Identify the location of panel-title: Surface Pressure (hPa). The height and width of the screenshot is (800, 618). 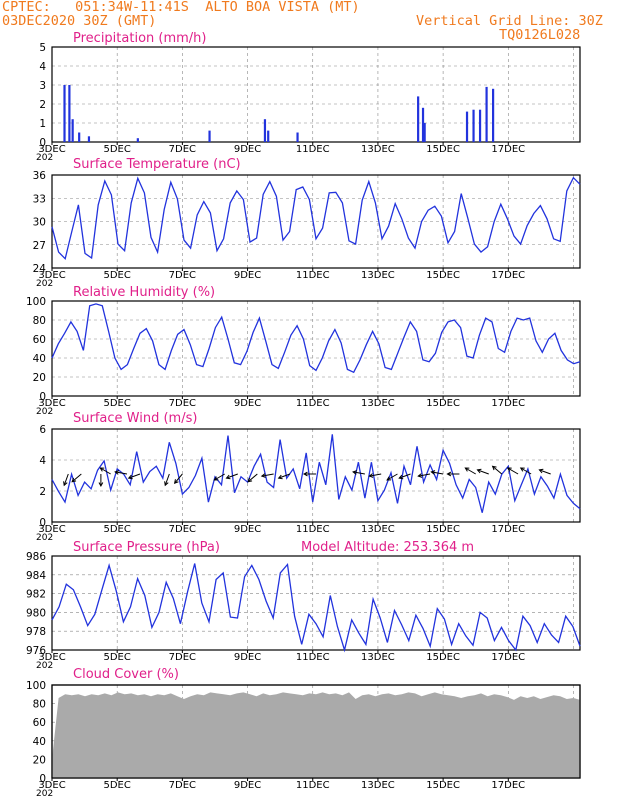
(146, 547).